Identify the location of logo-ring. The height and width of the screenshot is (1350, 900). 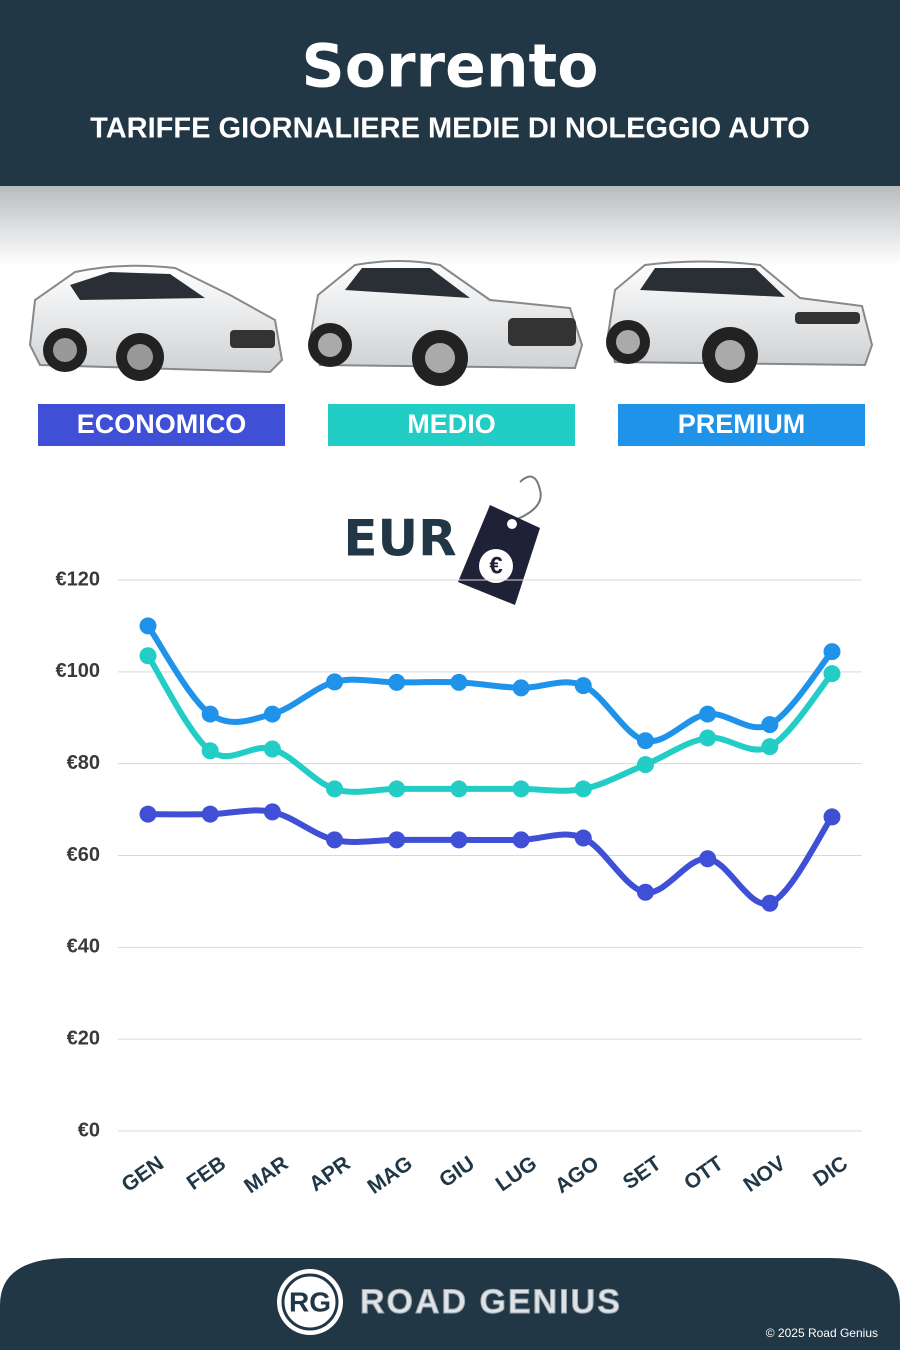
(310, 1302).